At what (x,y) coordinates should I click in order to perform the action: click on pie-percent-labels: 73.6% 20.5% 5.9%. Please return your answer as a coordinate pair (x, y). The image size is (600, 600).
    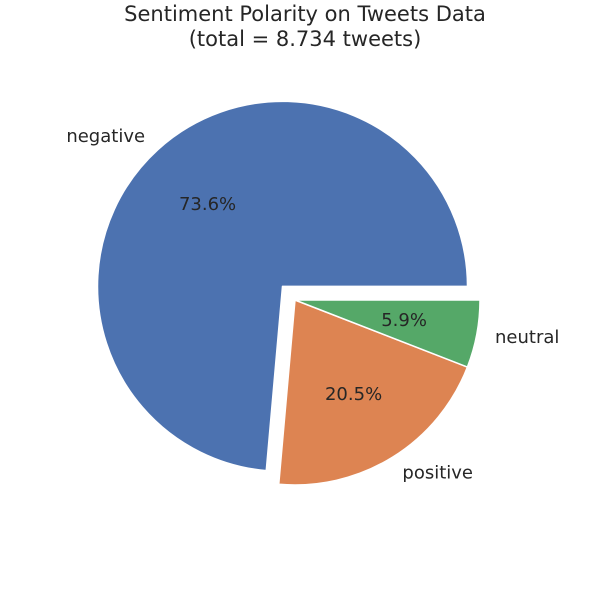
    Looking at the image, I should click on (303, 299).